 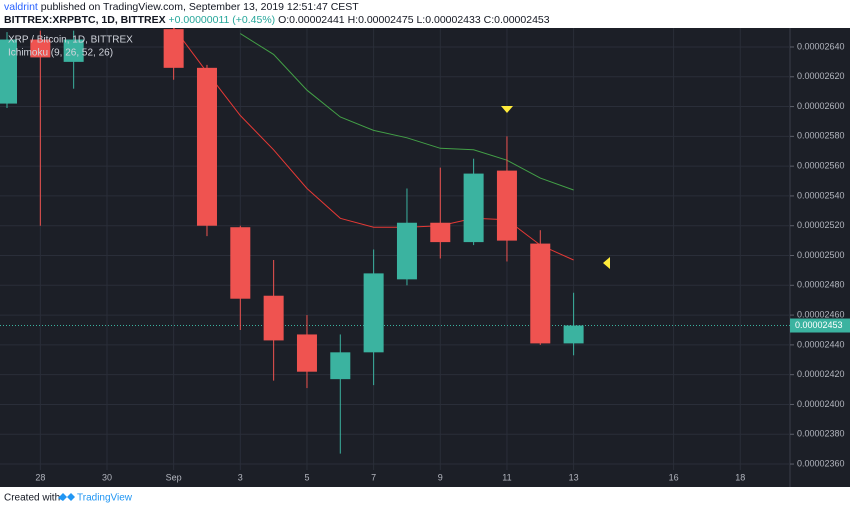 I want to click on y-tick-label: 0.00002500, so click(x=821, y=255).